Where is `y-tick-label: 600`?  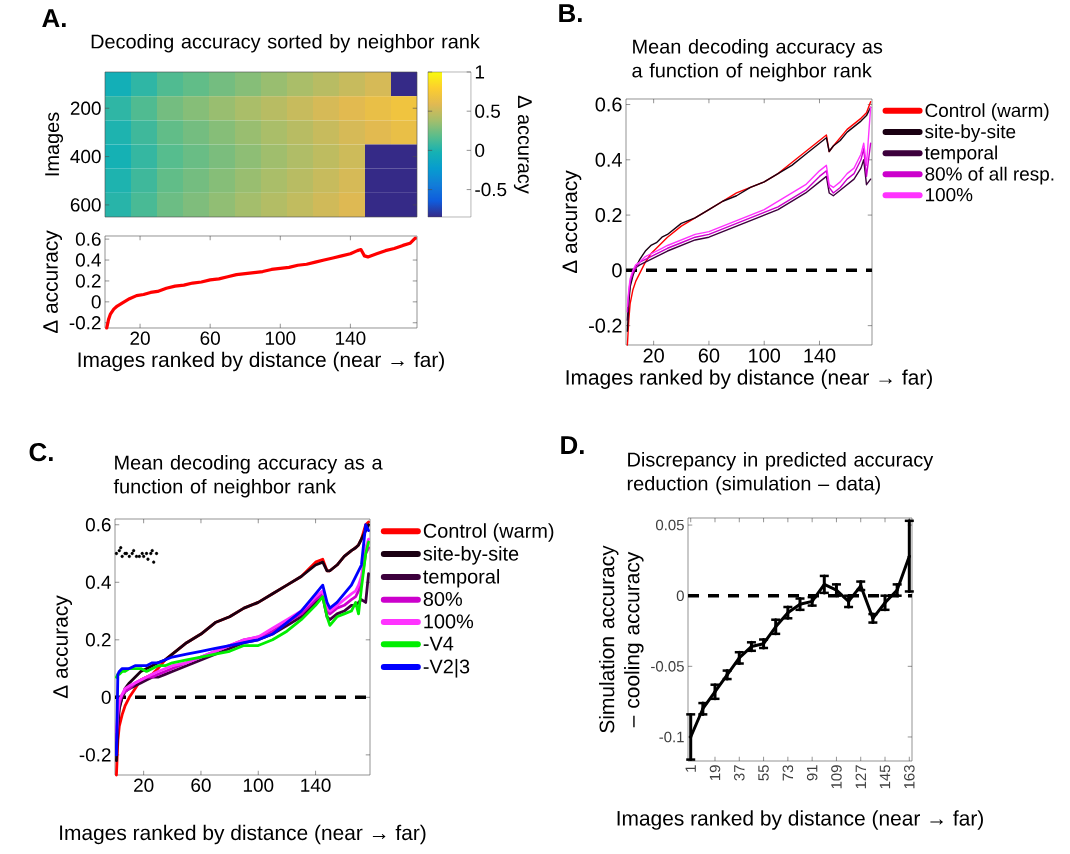 y-tick-label: 600 is located at coordinates (85, 205).